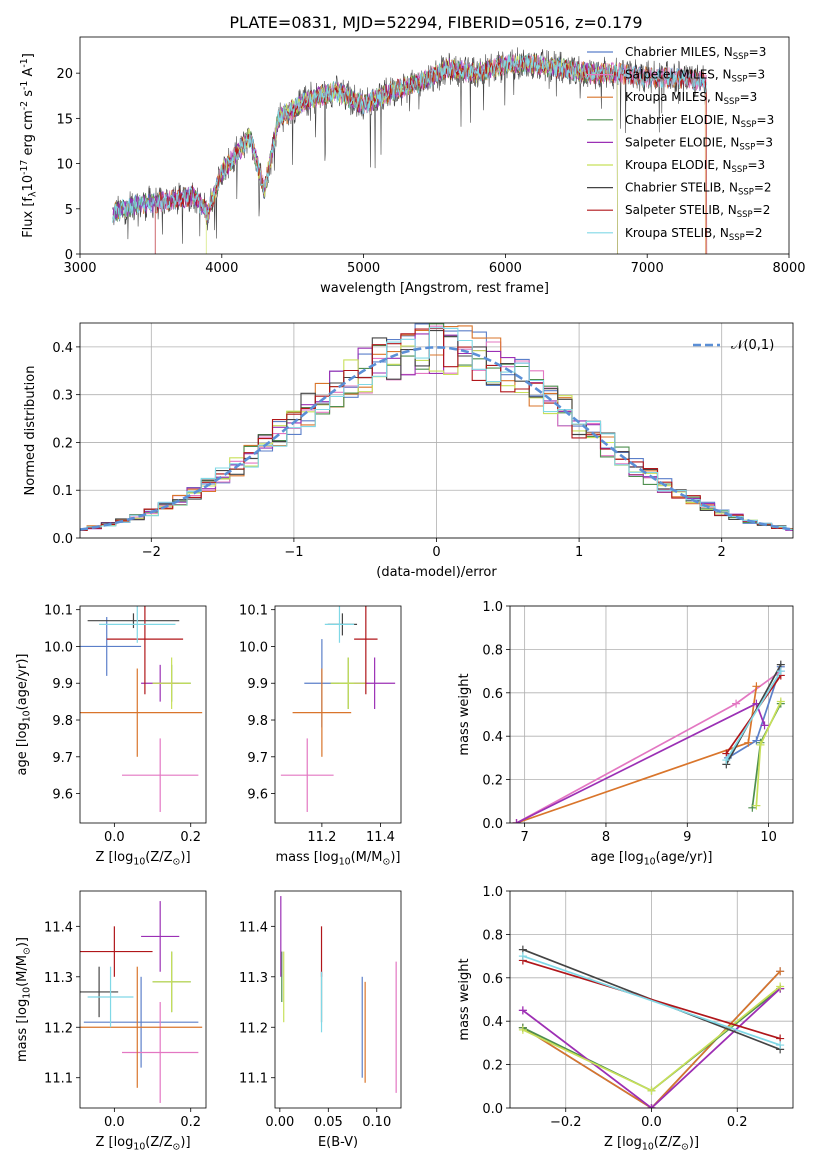  Describe the element at coordinates (23, 999) in the screenshot. I see `y-axis-label: mass [log10​(M/M⊙​)]` at that location.